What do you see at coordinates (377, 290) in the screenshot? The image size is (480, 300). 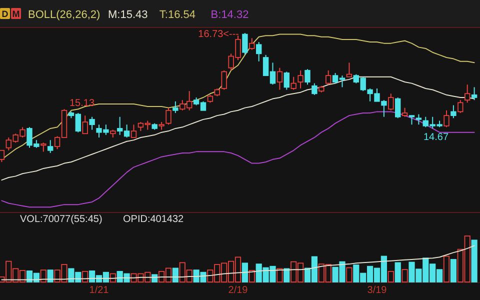 I see `x-tick-label: 3/19` at bounding box center [377, 290].